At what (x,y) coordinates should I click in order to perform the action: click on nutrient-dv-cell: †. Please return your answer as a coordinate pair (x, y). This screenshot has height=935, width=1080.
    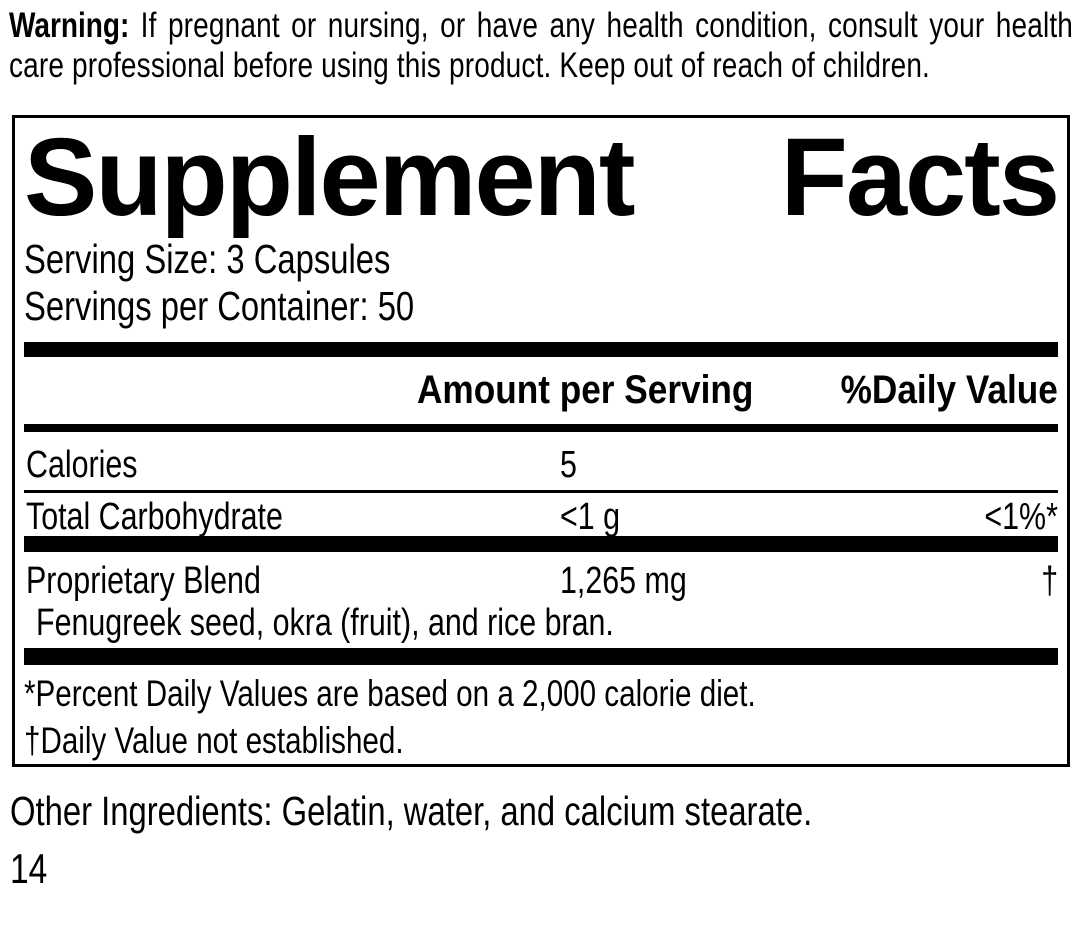
    Looking at the image, I should click on (1047, 581).